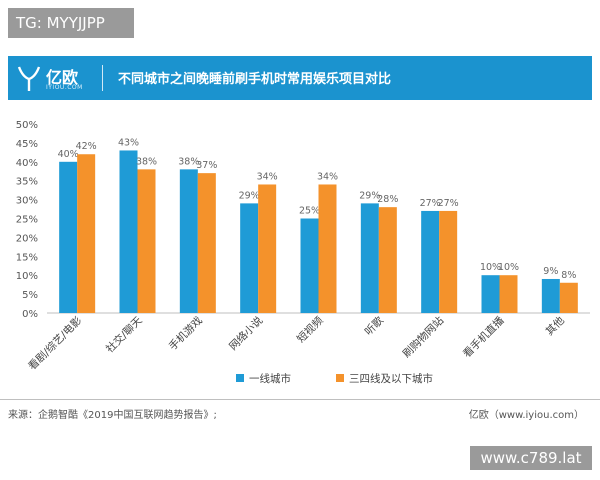 The width and height of the screenshot is (600, 480). Describe the element at coordinates (483, 337) in the screenshot. I see `x-tick-label: 看手机直播` at that location.